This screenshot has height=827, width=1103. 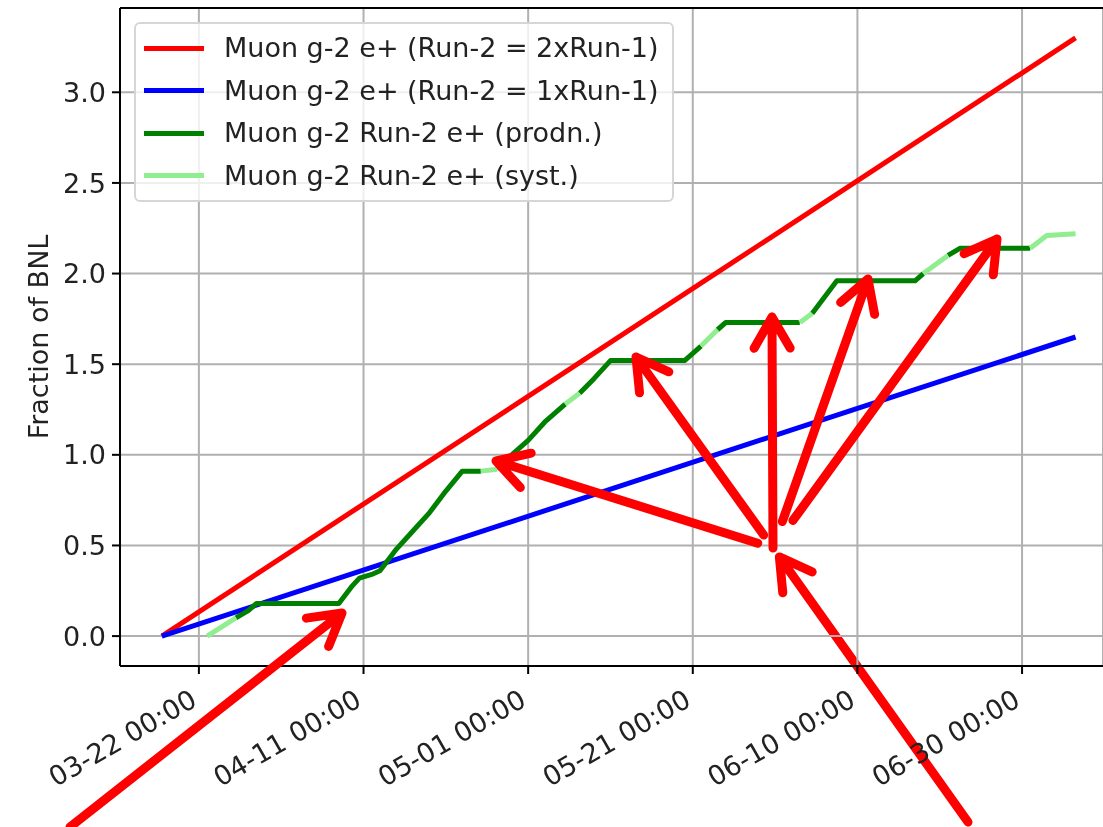 What do you see at coordinates (84, 183) in the screenshot?
I see `y-tick-label: 2.5` at bounding box center [84, 183].